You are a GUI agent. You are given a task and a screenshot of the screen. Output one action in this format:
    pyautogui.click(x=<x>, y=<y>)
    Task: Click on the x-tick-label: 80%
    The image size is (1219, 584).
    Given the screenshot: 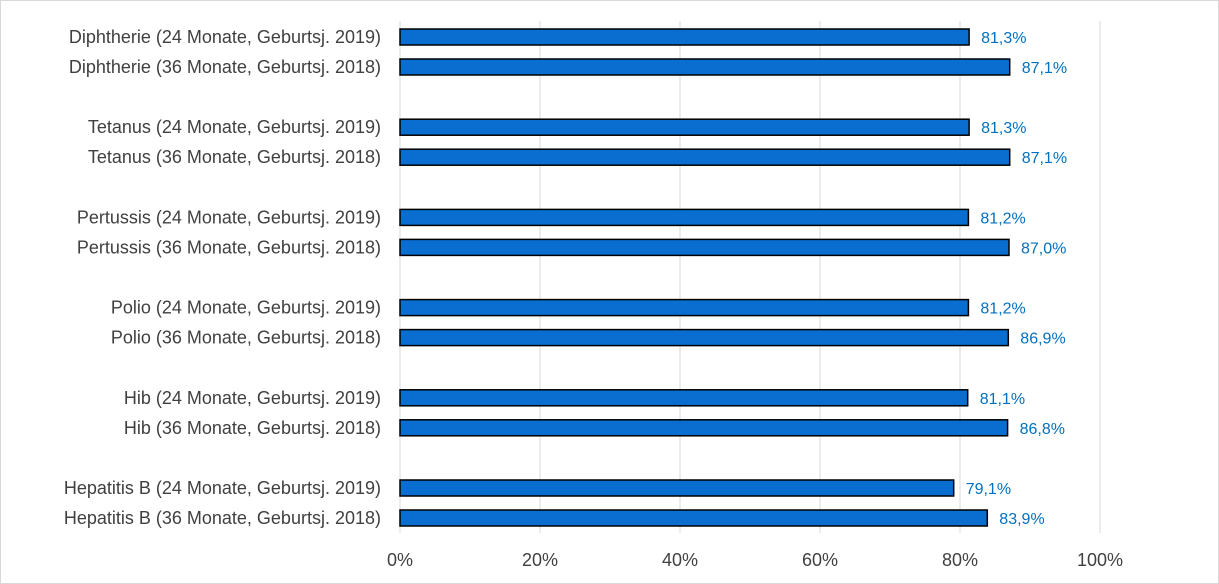 What is the action you would take?
    pyautogui.click(x=960, y=560)
    